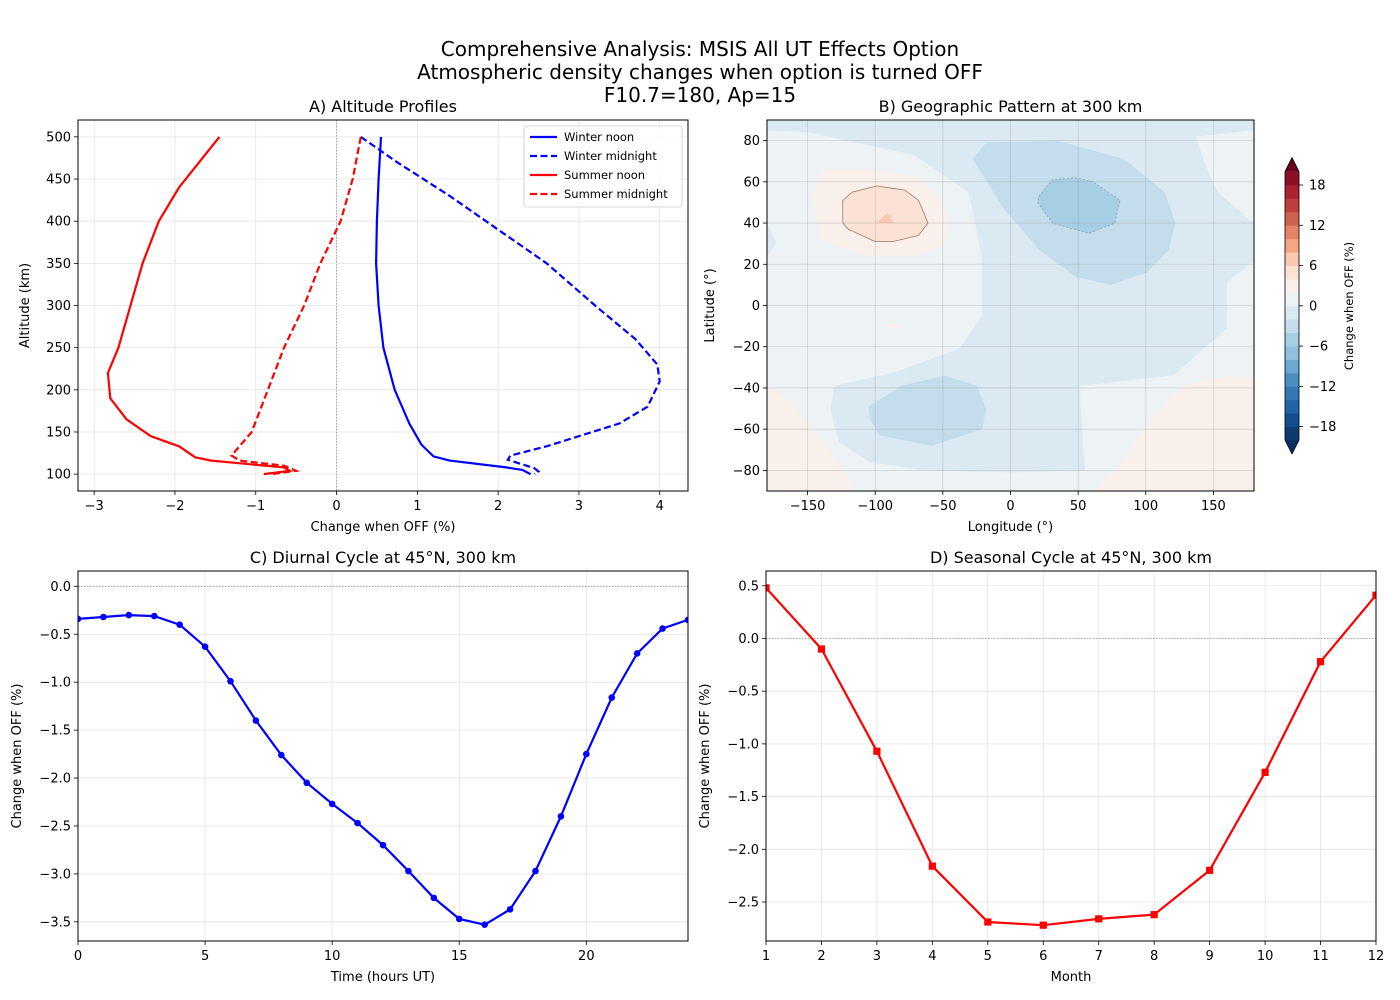 Image resolution: width=1400 pixels, height=1000 pixels. What do you see at coordinates (1209, 956) in the screenshot?
I see `x-tick-label: 9` at bounding box center [1209, 956].